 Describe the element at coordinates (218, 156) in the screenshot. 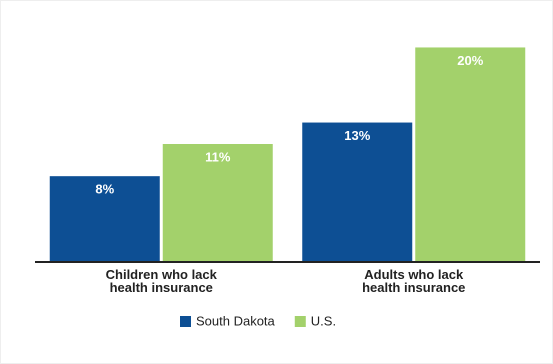

I see `value-label: 11%` at that location.